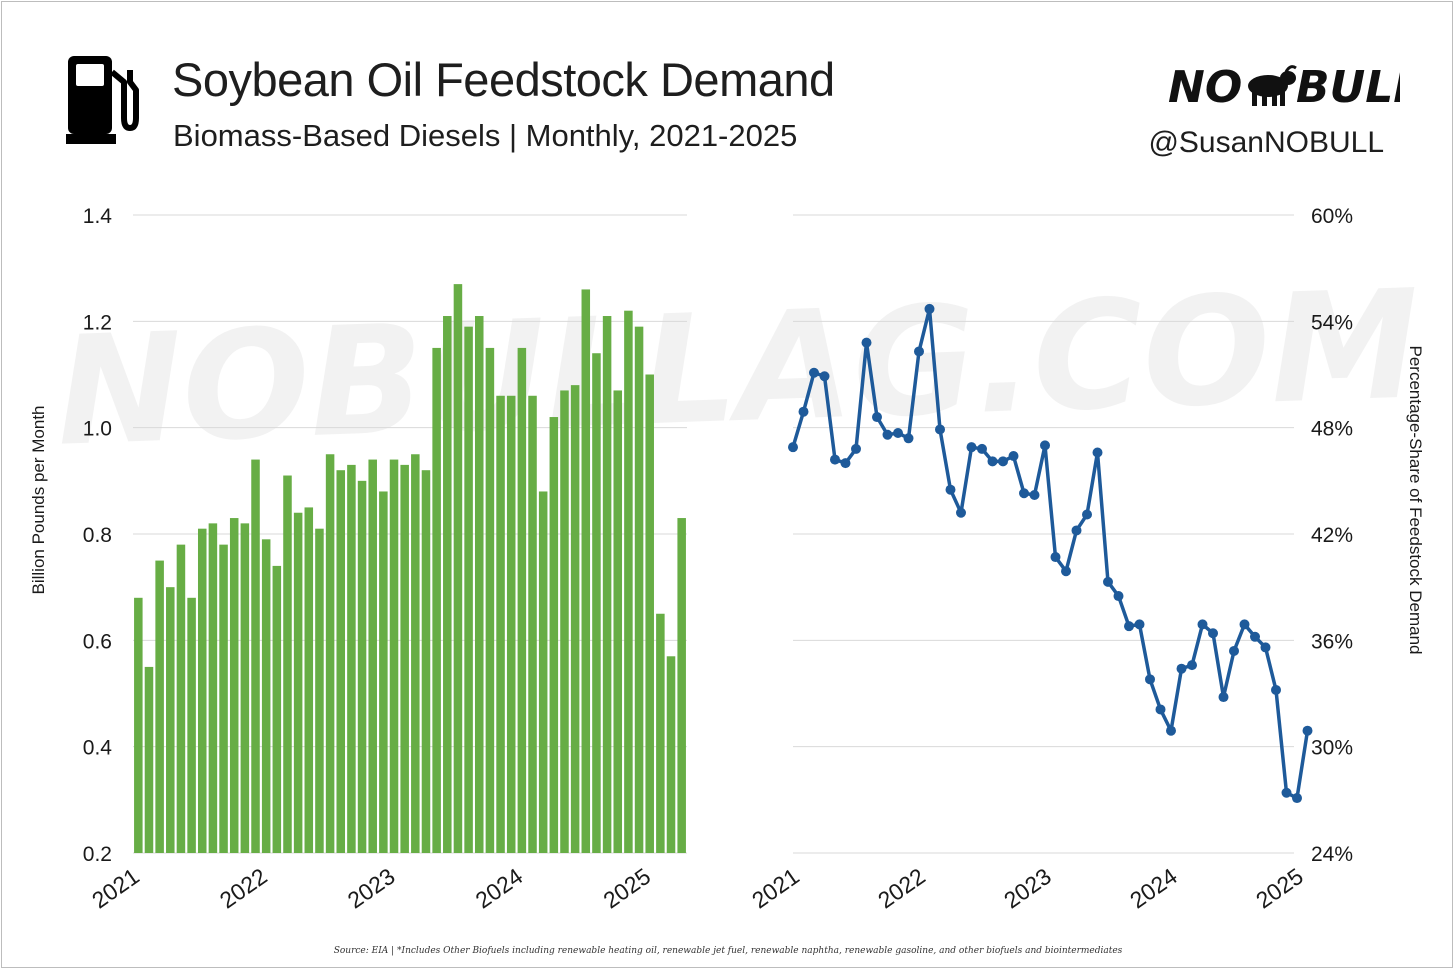 The width and height of the screenshot is (1456, 971). I want to click on left-y-axis-title: Billion Pounds per Month, so click(38, 499).